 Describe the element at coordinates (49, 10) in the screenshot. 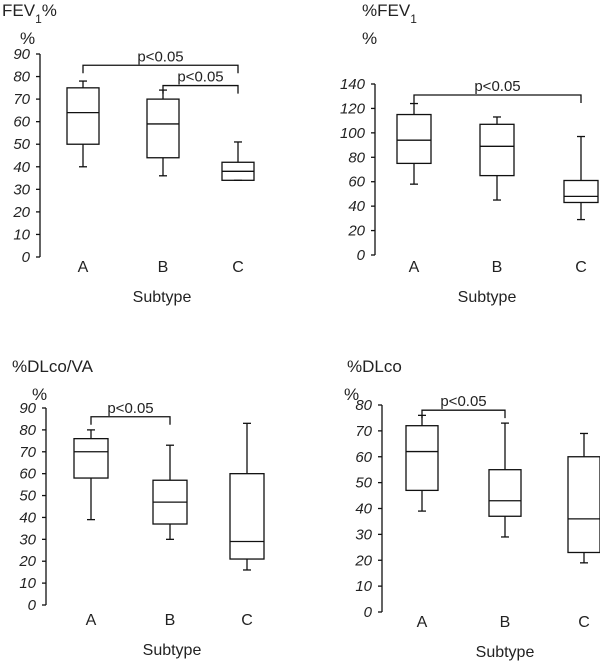

I see `chart-title-suffix: %` at that location.